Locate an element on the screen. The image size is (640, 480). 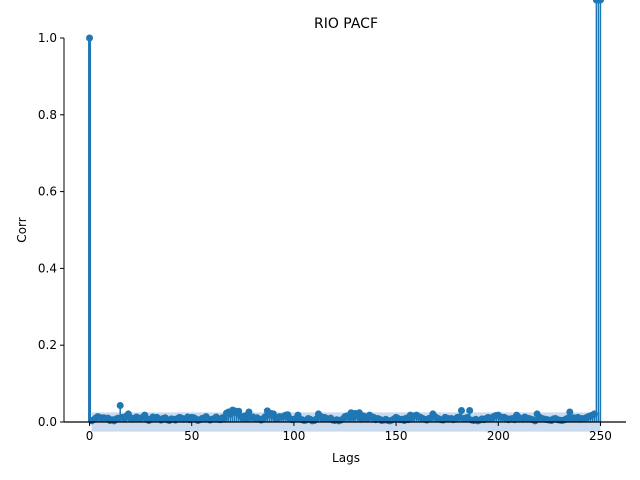
x-tick-label: 250 is located at coordinates (600, 436).